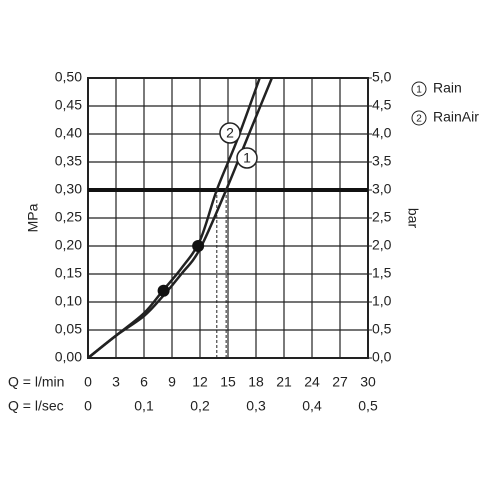 The height and width of the screenshot is (500, 500). What do you see at coordinates (68, 329) in the screenshot?
I see `y-tick-label: 0,05` at bounding box center [68, 329].